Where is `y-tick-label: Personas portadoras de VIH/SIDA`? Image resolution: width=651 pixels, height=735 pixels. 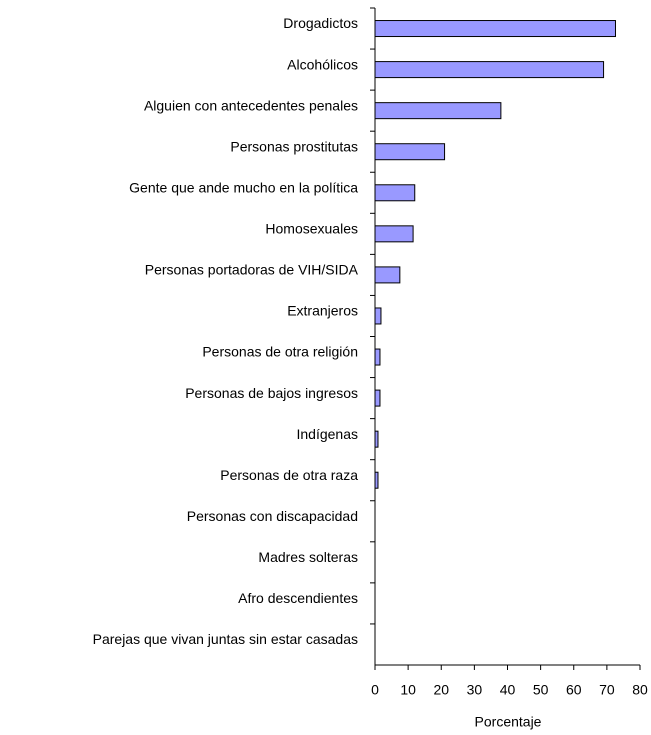
y-tick-label: Personas portadoras de VIH/SIDA is located at coordinates (252, 270).